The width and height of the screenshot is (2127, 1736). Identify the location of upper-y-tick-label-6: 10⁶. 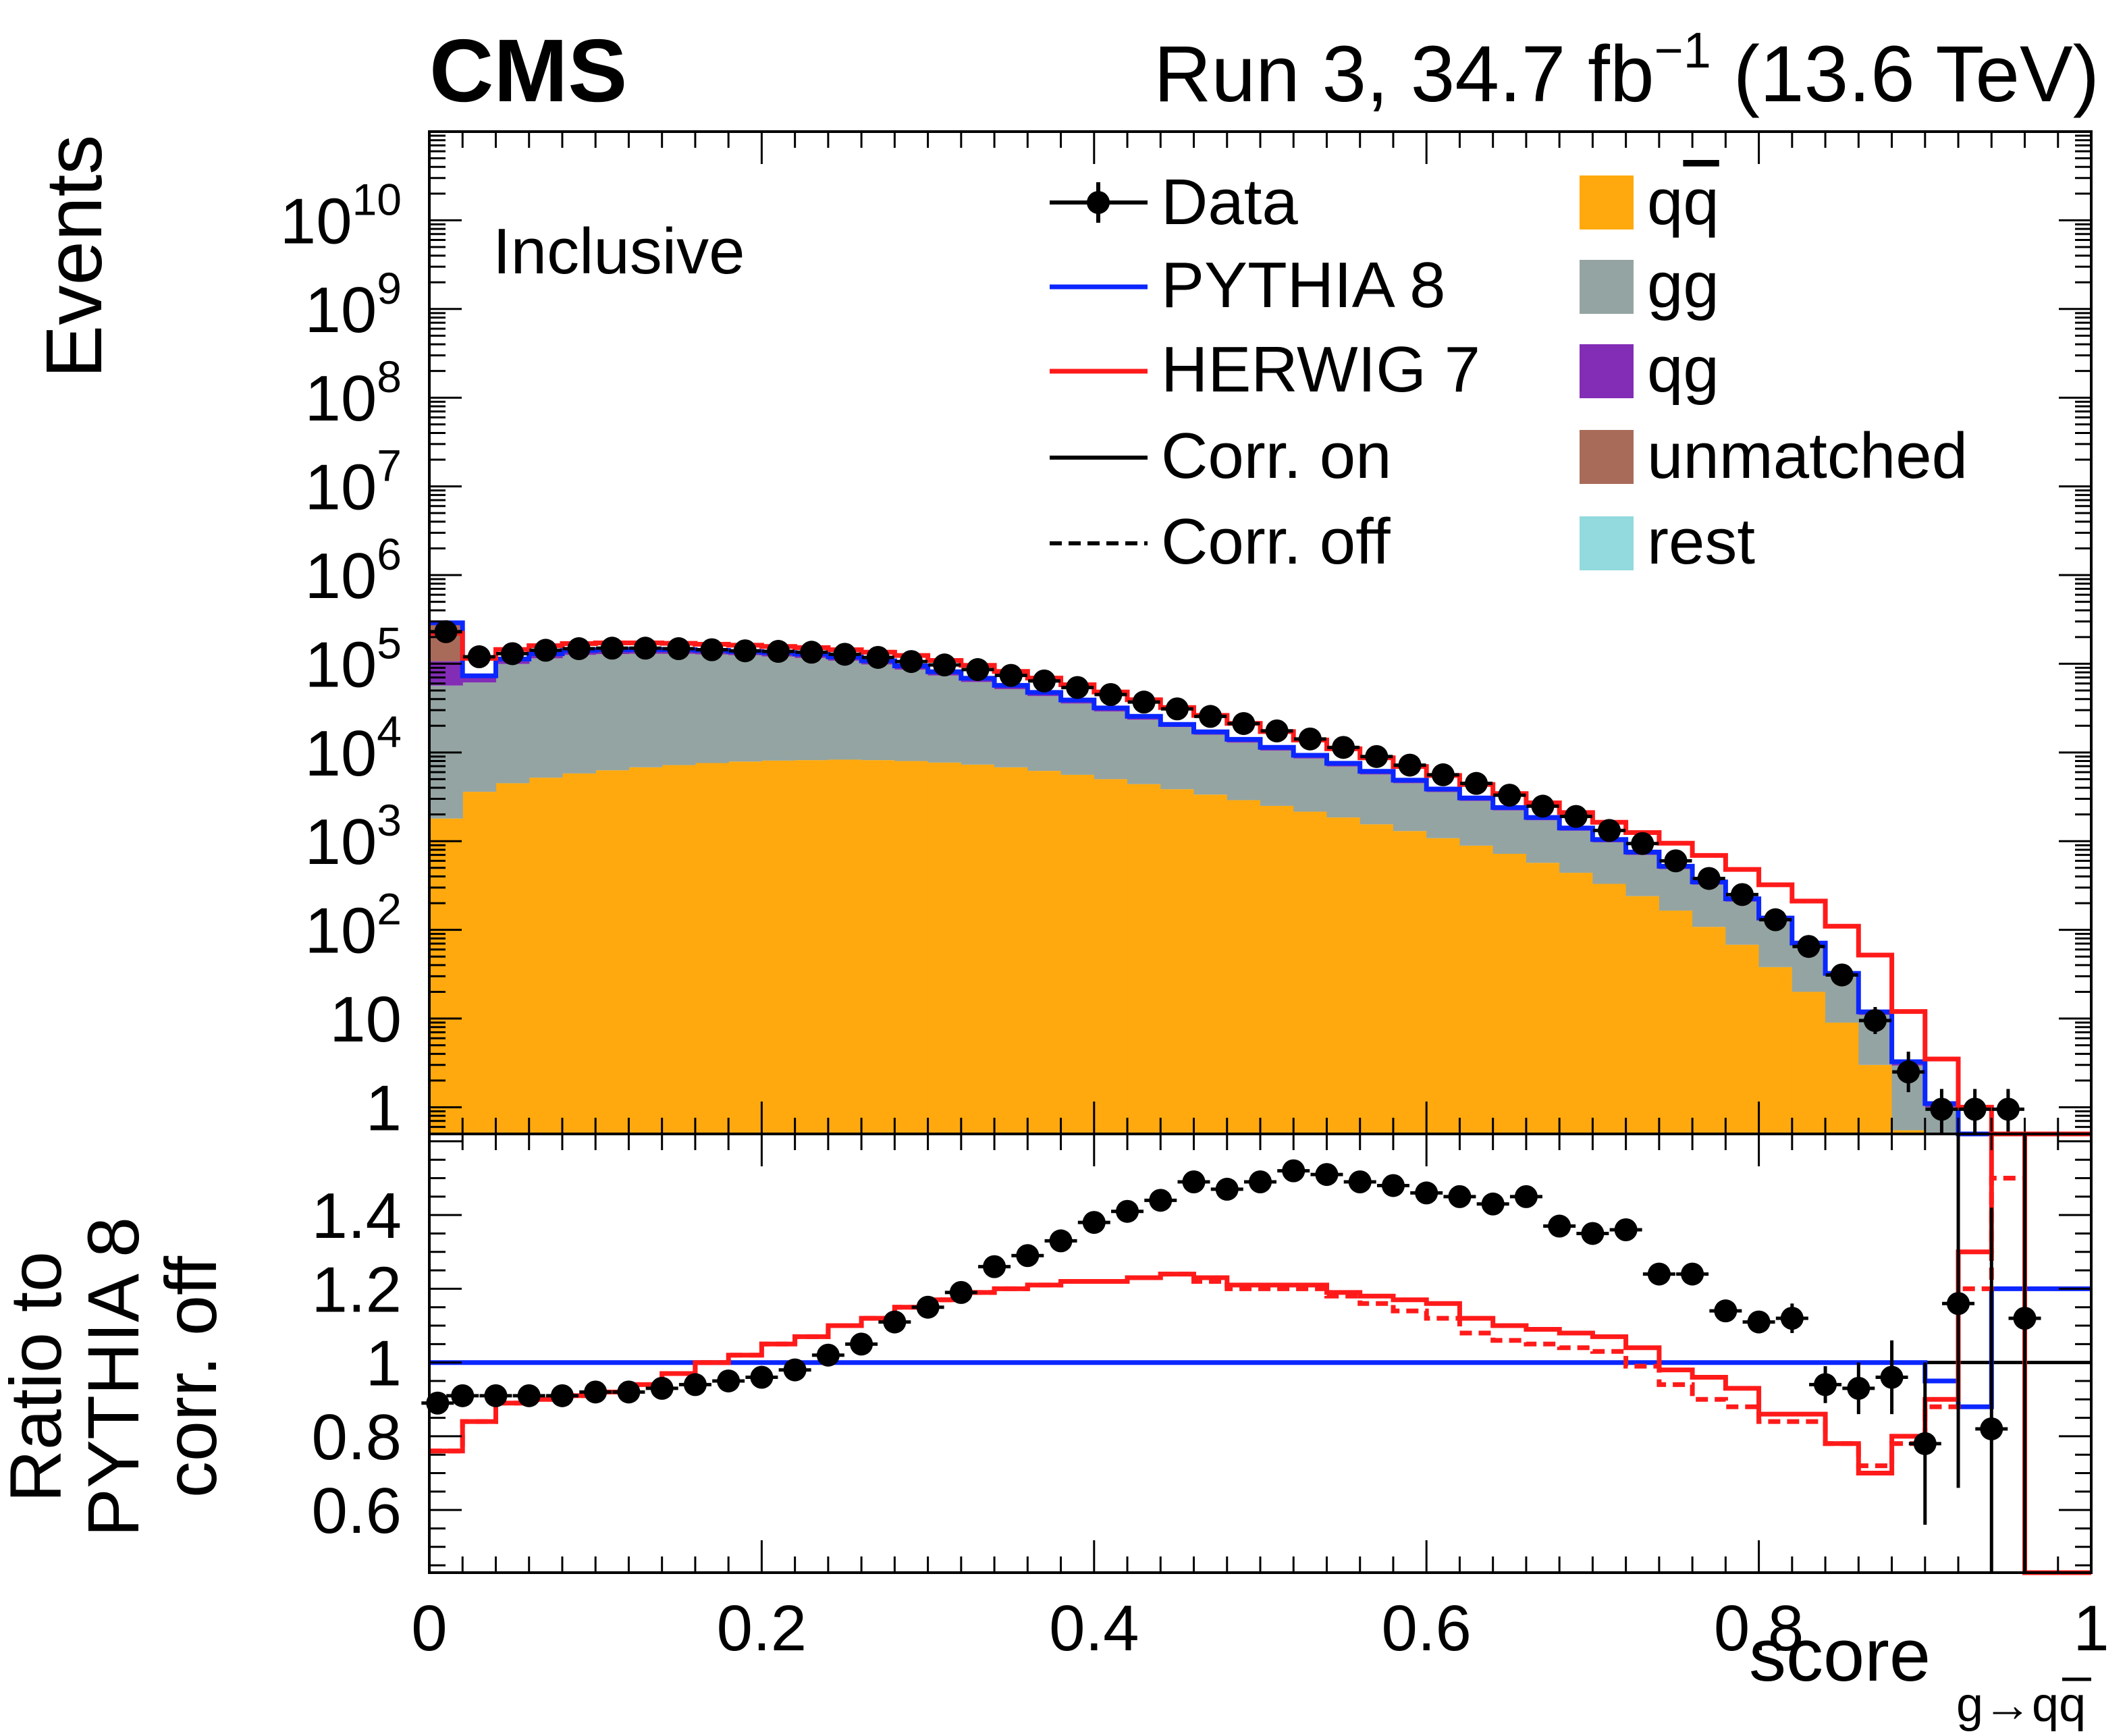
(353, 570).